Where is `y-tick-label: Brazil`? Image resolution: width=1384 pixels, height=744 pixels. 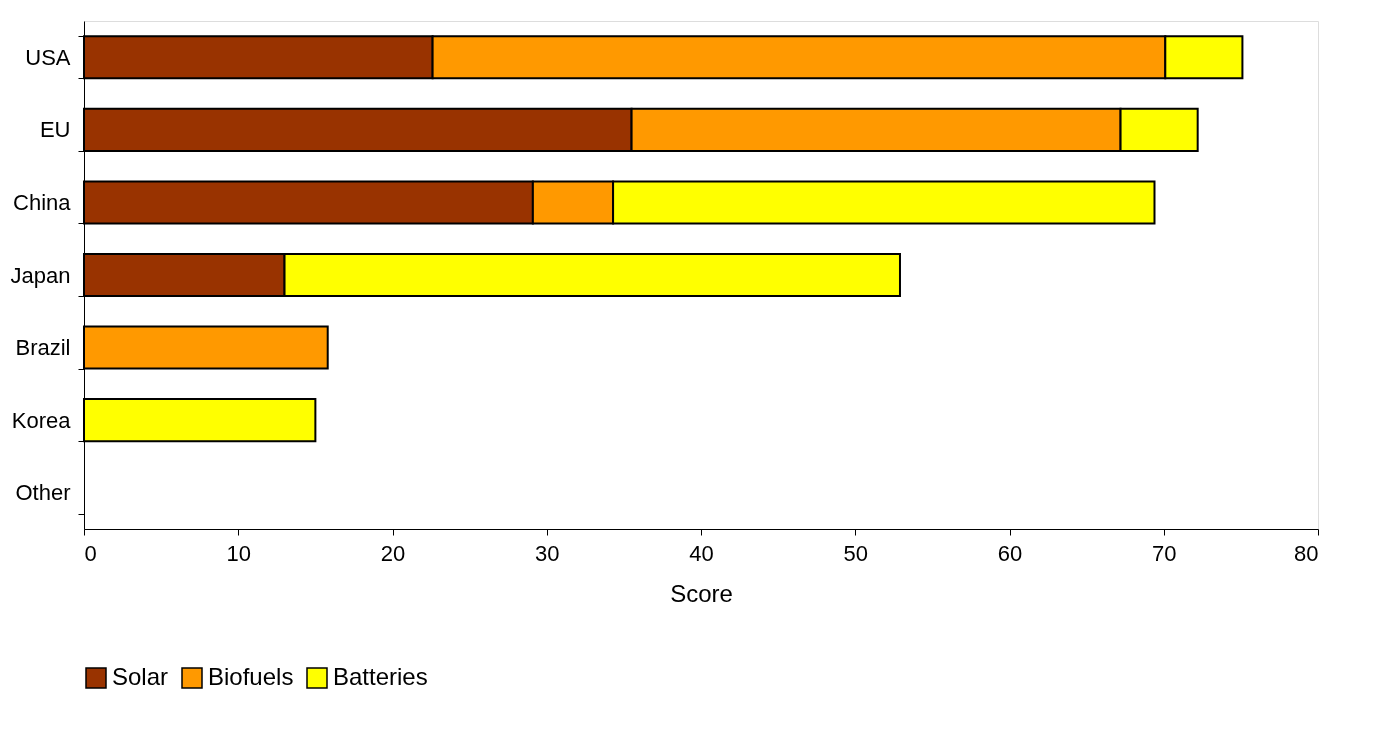
y-tick-label: Brazil is located at coordinates (43, 348).